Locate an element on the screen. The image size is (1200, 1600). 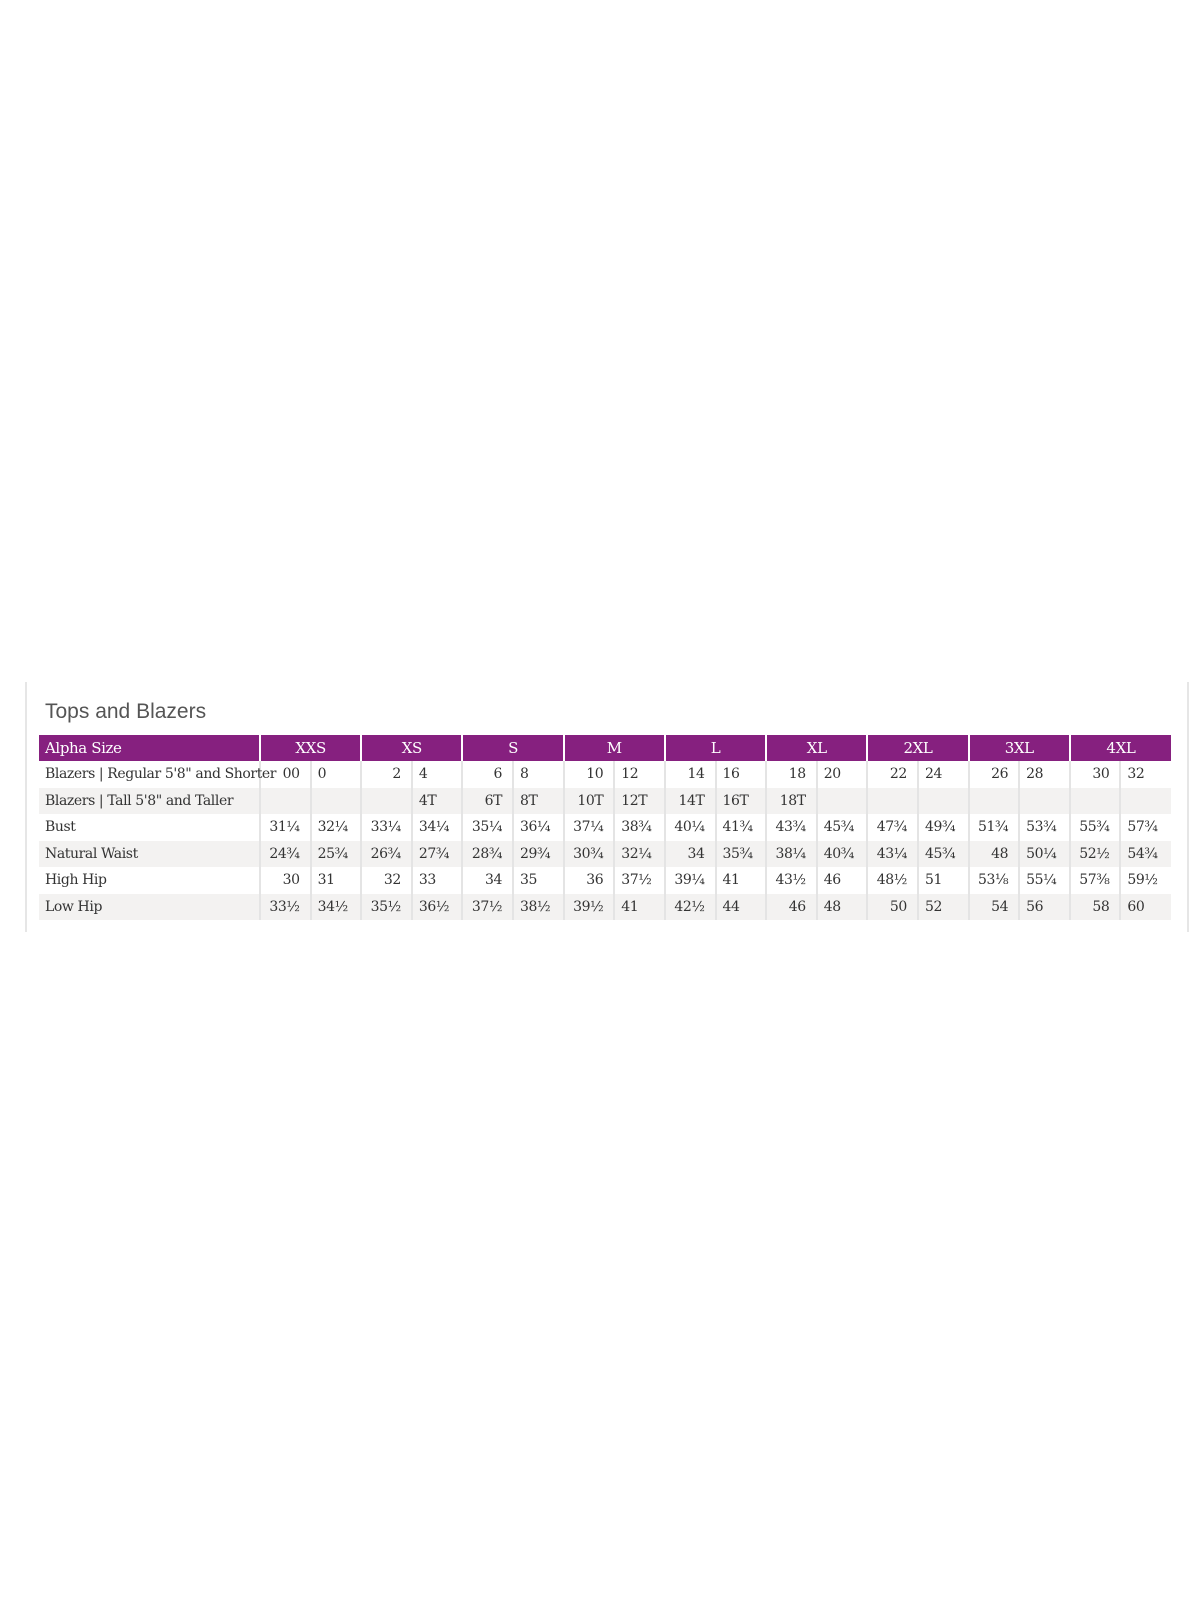
table-cell: 33¼ is located at coordinates (386, 827).